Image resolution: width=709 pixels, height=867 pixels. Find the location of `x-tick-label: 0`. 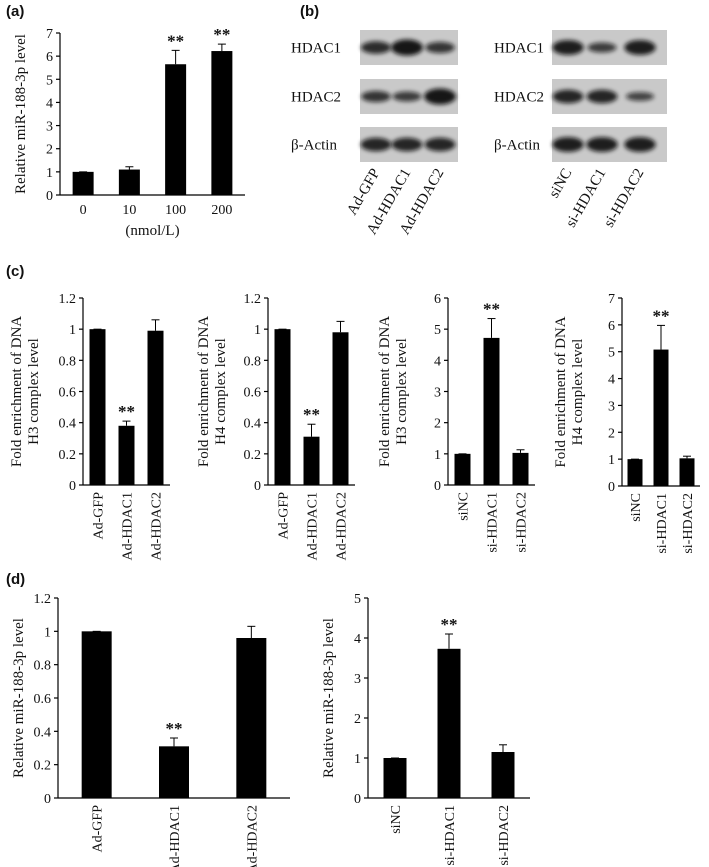

x-tick-label: 0 is located at coordinates (83, 210).